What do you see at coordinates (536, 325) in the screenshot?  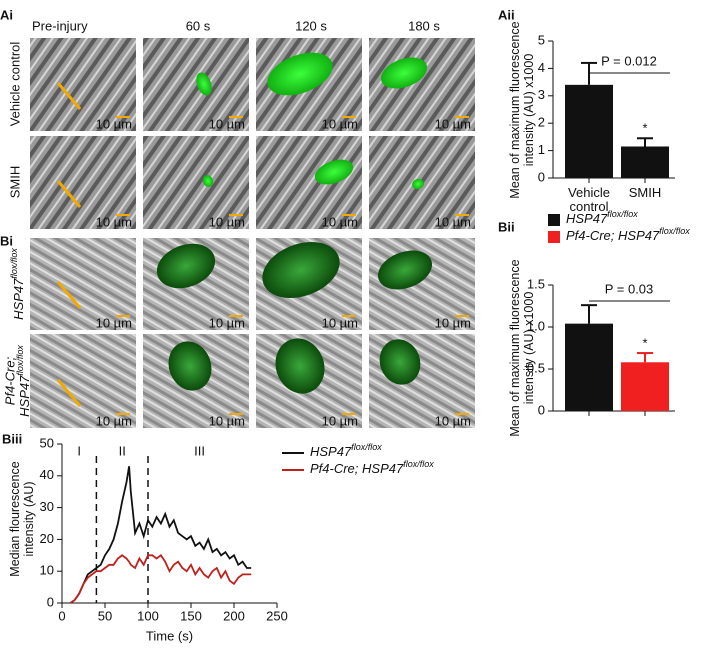 I see `y-tick-label: 1.0` at bounding box center [536, 325].